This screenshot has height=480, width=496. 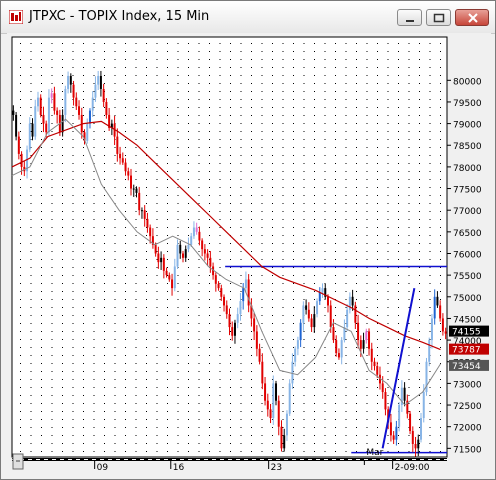 What do you see at coordinates (409, 17) in the screenshot?
I see `minimize-button` at bounding box center [409, 17].